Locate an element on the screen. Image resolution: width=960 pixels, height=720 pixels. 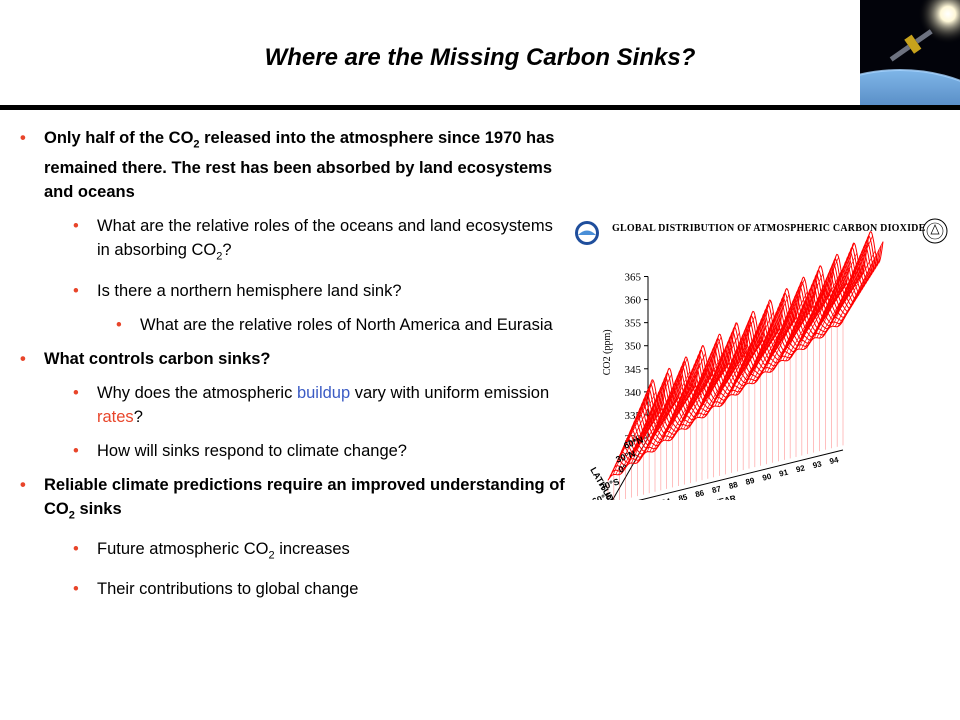
highlight-buildup: buildup is located at coordinates (323, 392).